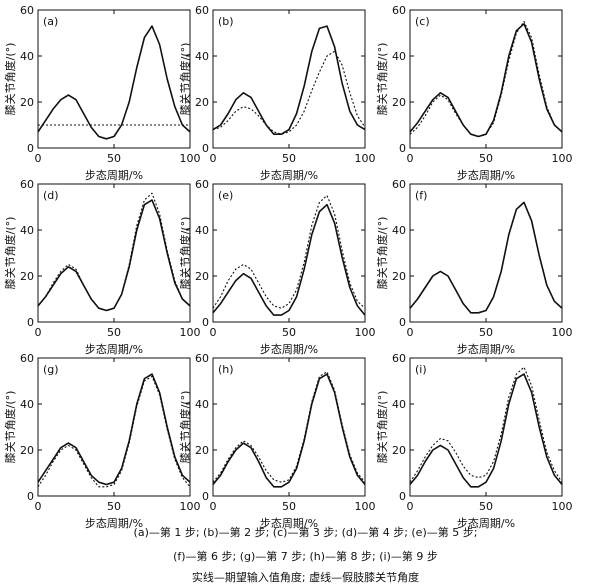 The image size is (611, 587). What do you see at coordinates (422, 21) in the screenshot?
I see `panel-label: (c)` at bounding box center [422, 21].